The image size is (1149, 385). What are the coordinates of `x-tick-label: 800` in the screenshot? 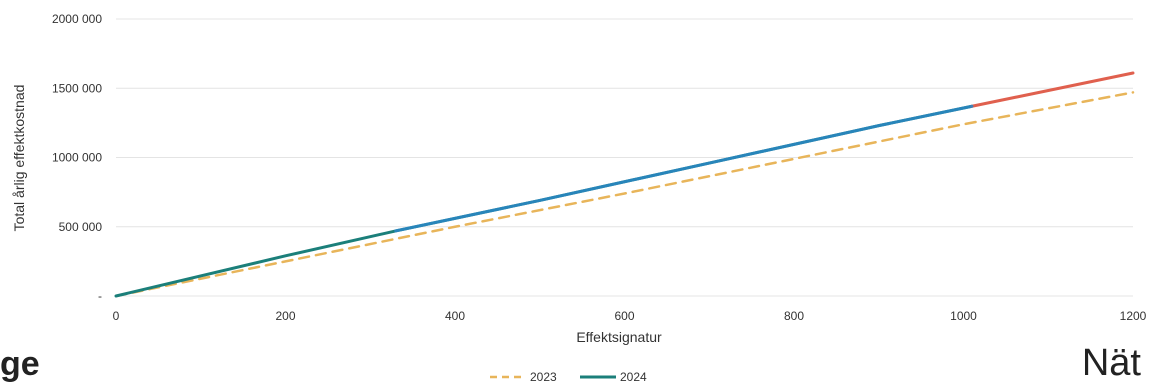 It's located at (794, 316).